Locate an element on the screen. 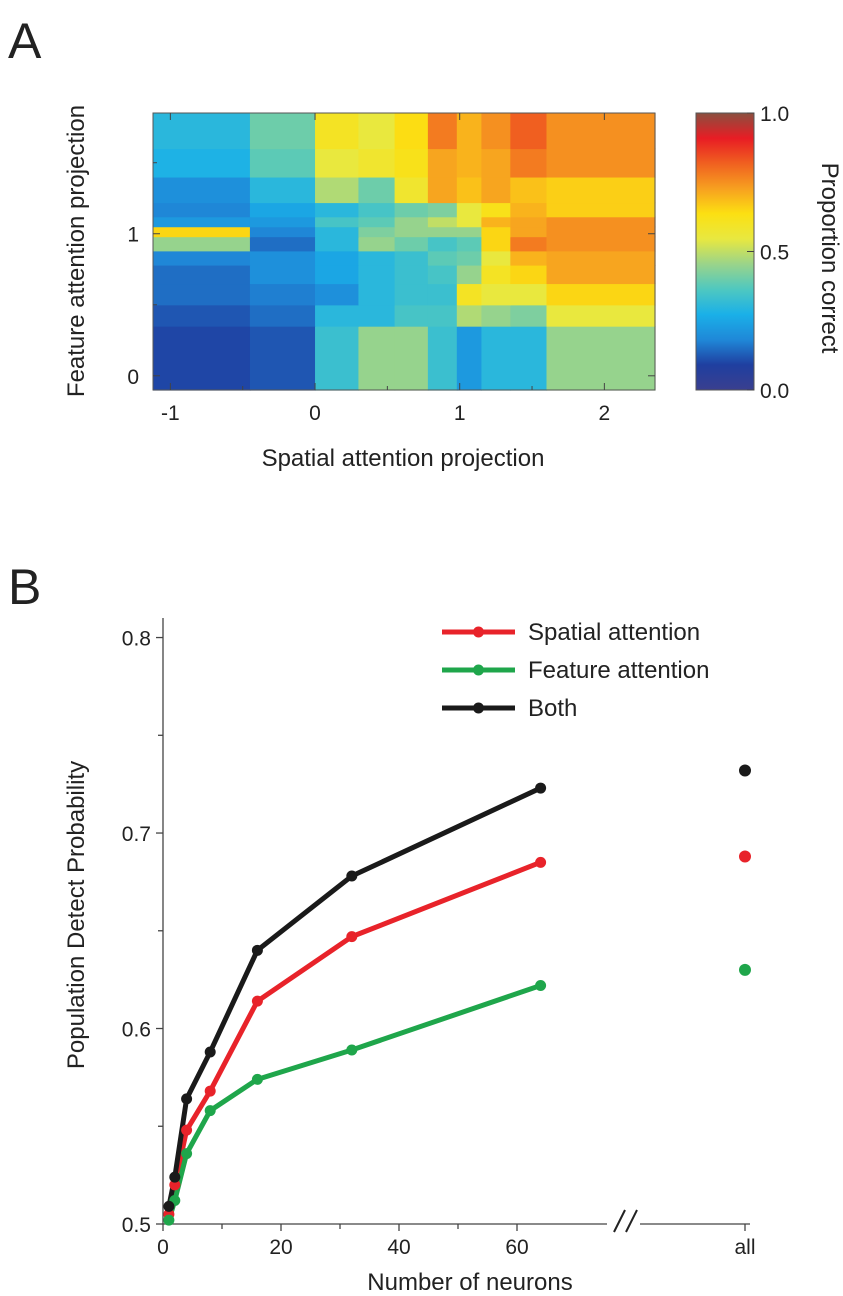 This screenshot has height=1296, width=843. x-tick-label: 0 is located at coordinates (163, 1247).